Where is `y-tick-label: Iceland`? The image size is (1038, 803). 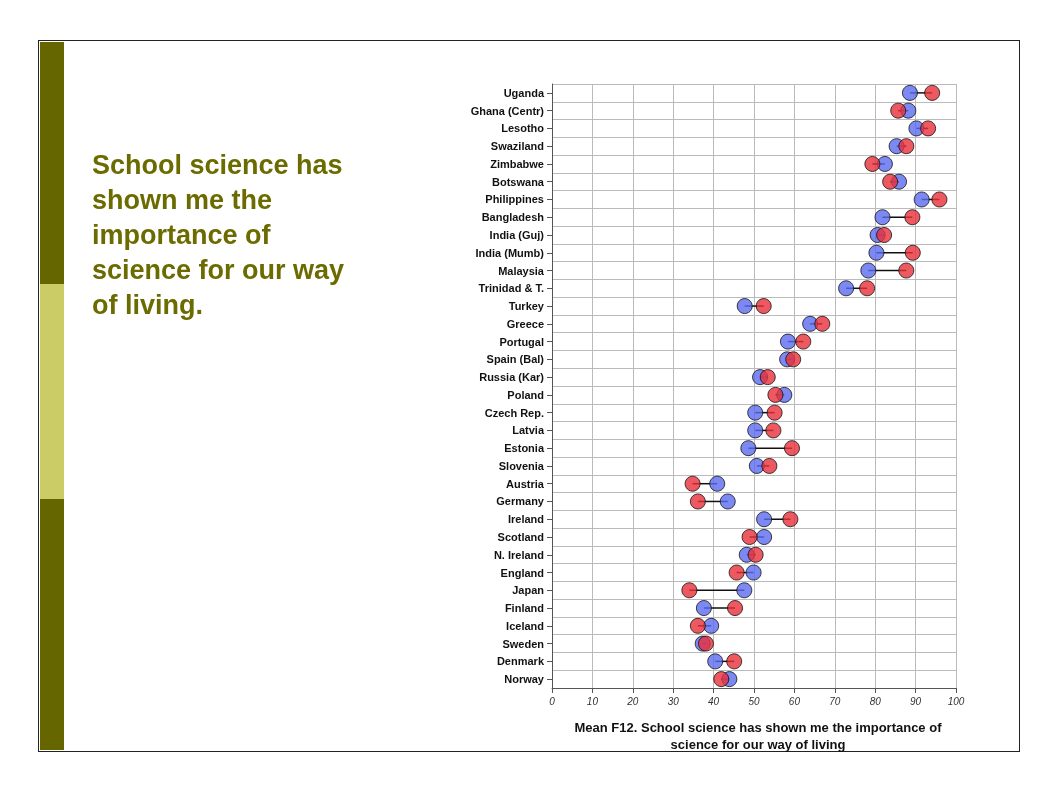 y-tick-label: Iceland is located at coordinates (525, 625).